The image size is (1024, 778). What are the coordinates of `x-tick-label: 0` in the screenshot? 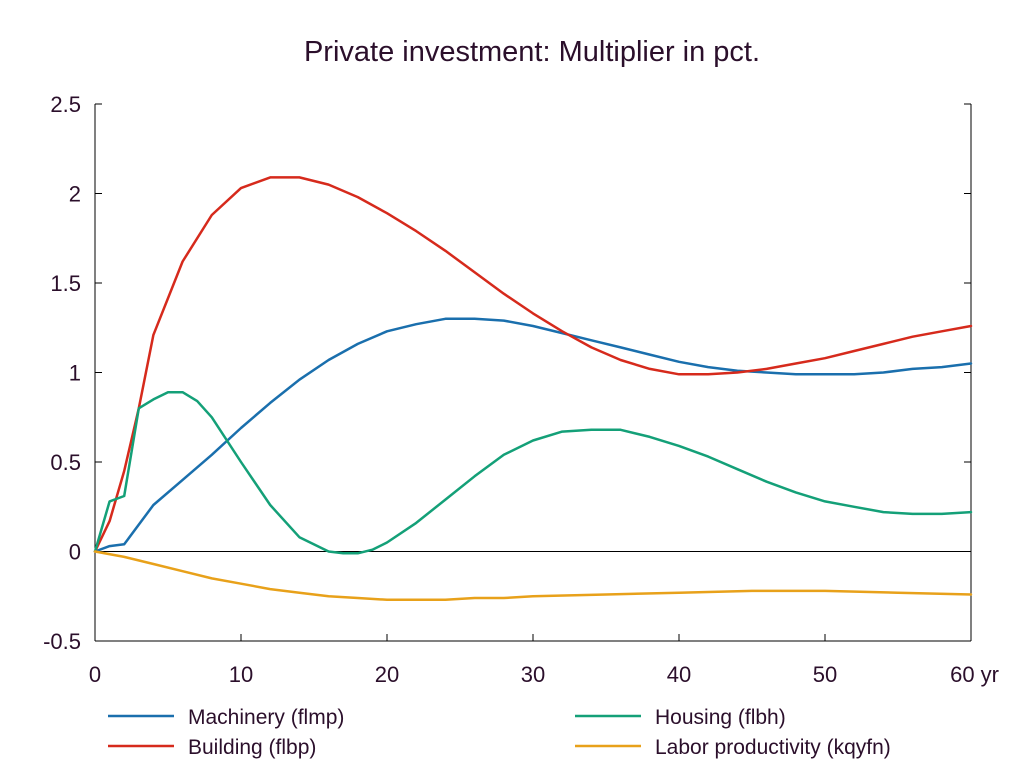 It's located at (95, 674).